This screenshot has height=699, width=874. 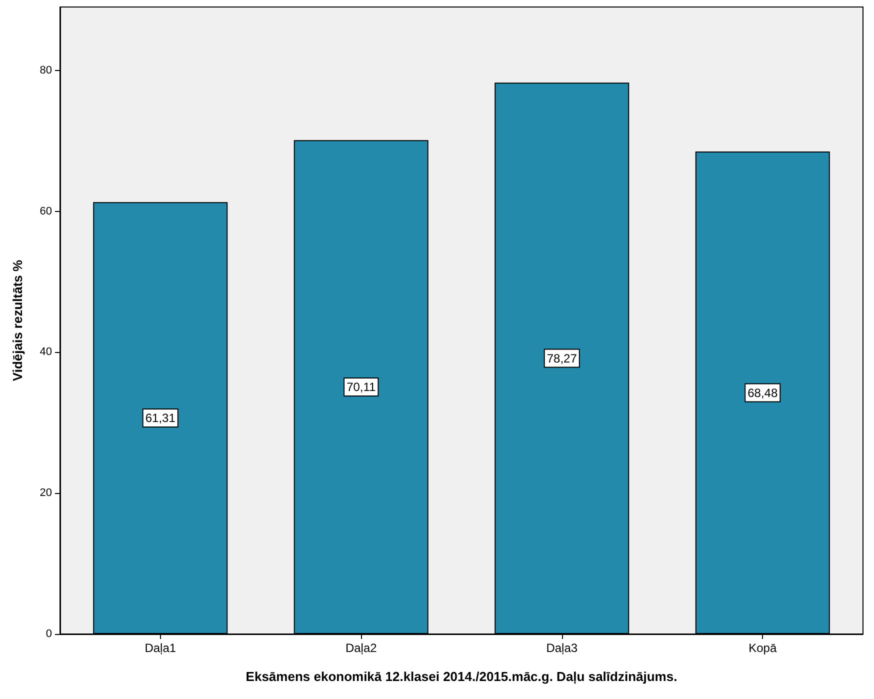 What do you see at coordinates (462, 676) in the screenshot?
I see `x-axis-title: Eksāmens ekonomikā 12.klasei 2014./2015.māc.g. Daļu salīdzinājums.` at bounding box center [462, 676].